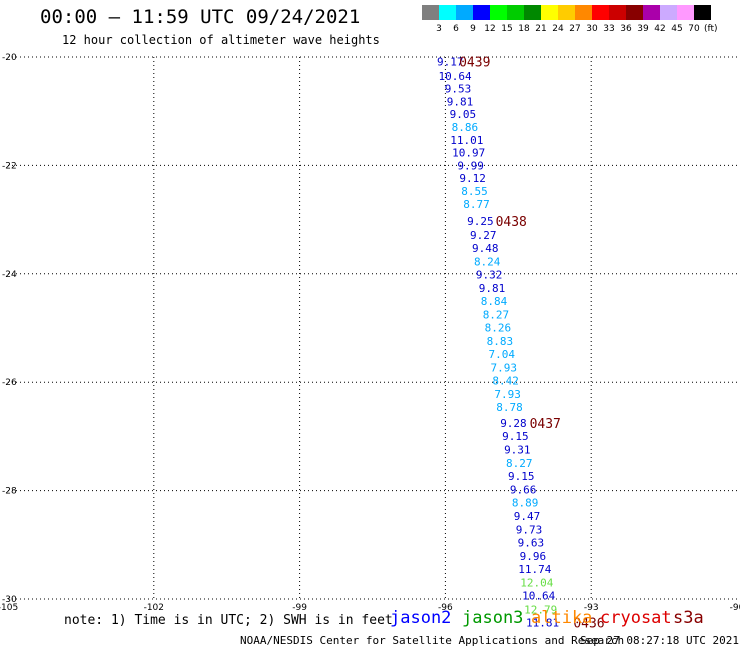  Describe the element at coordinates (476, 204) in the screenshot. I see `data-point-label: 8.77` at that location.